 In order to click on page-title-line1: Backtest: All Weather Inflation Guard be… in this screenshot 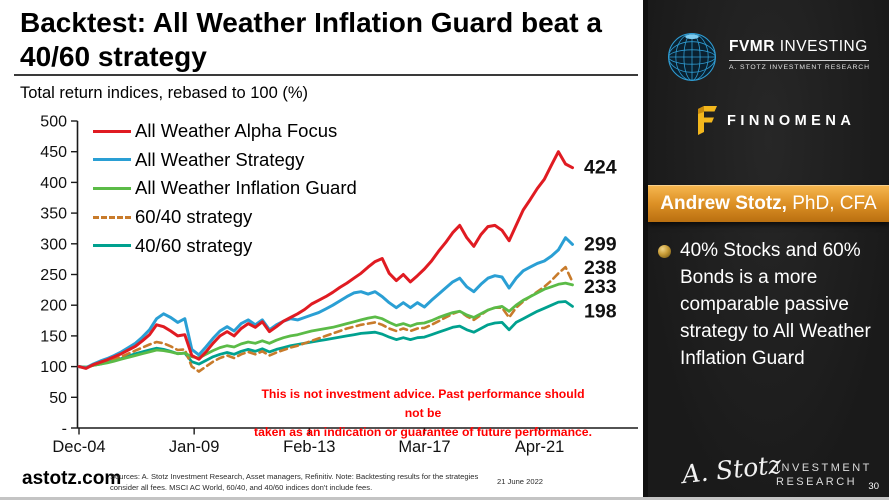, I will do `click(311, 22)`.